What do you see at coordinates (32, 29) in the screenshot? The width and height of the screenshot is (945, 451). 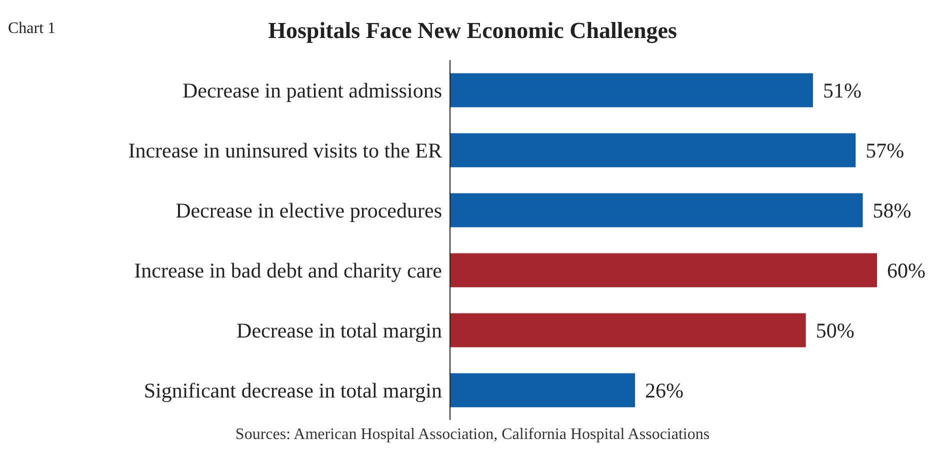 I see `caption: Chart 1` at bounding box center [32, 29].